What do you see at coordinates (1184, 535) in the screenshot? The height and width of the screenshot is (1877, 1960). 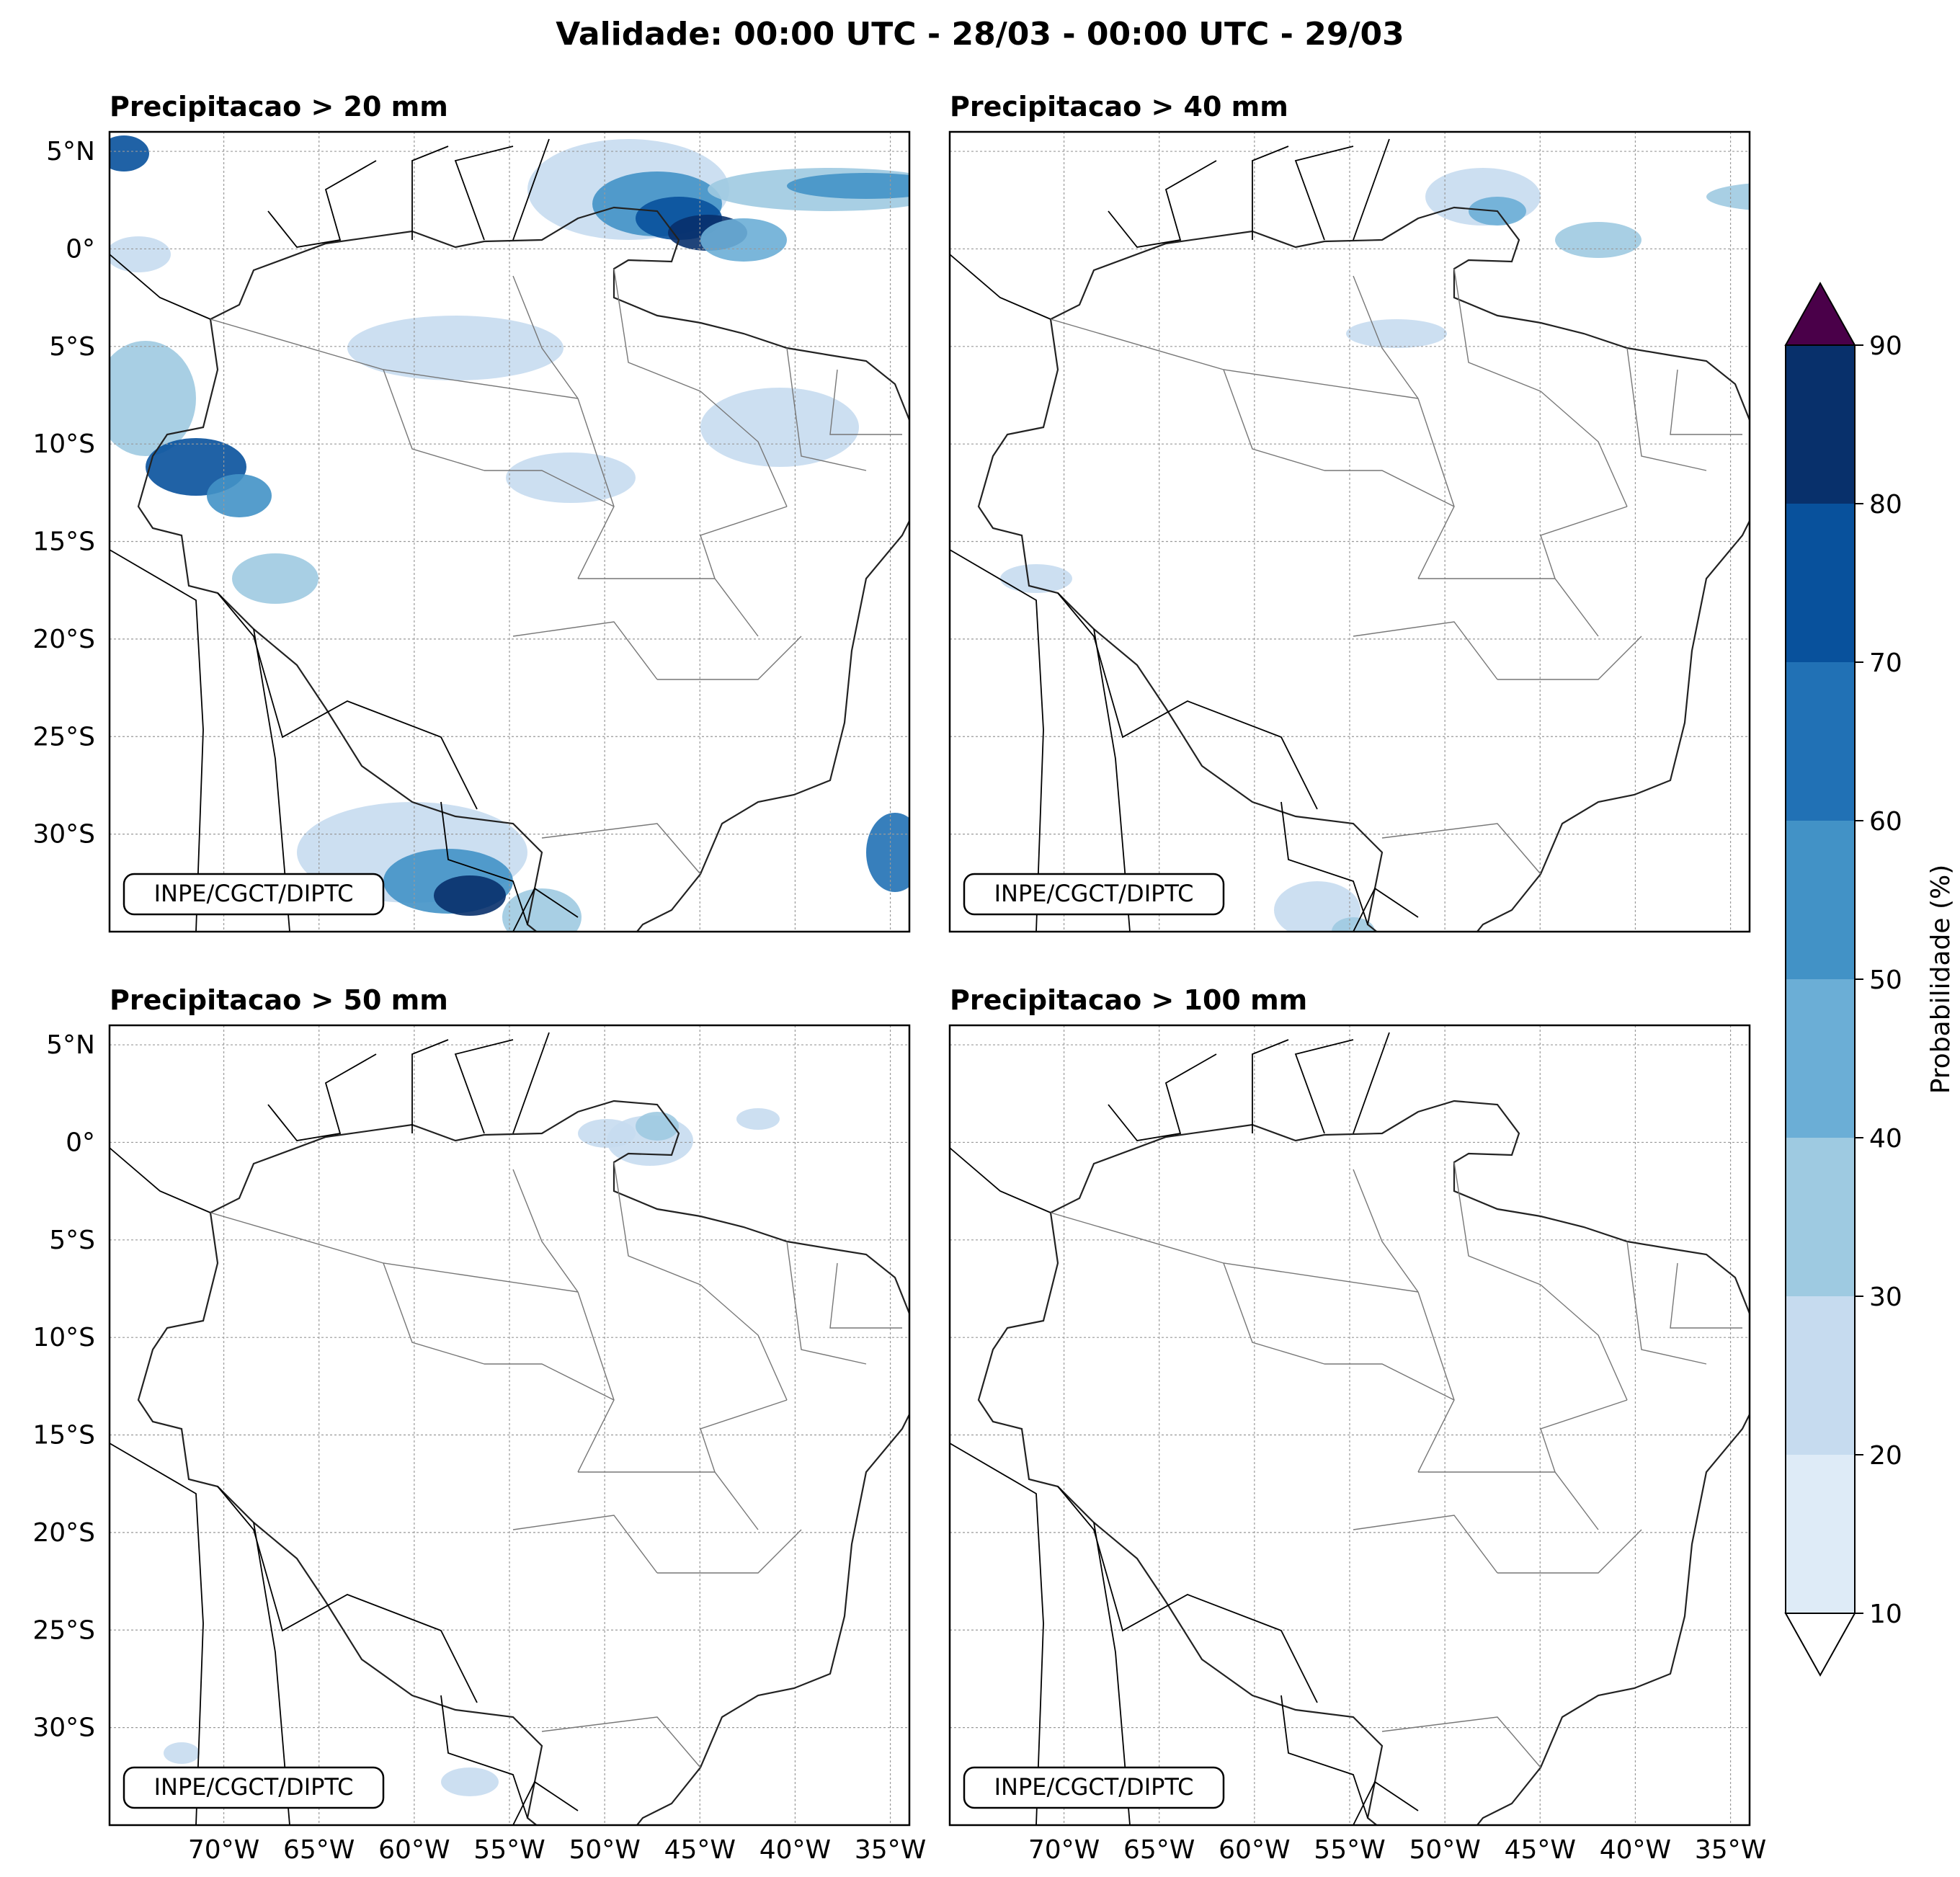 I see `neighbor-borders` at bounding box center [1184, 535].